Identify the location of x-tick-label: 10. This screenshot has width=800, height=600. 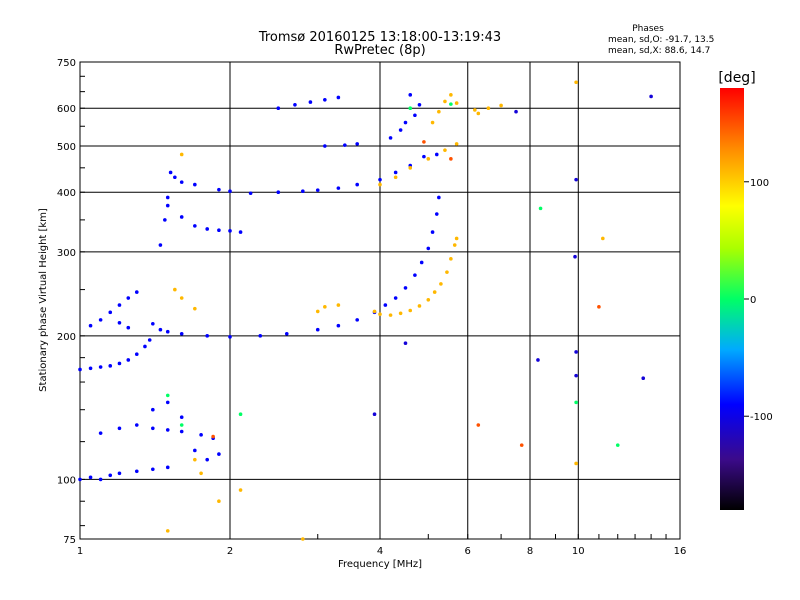
(578, 551).